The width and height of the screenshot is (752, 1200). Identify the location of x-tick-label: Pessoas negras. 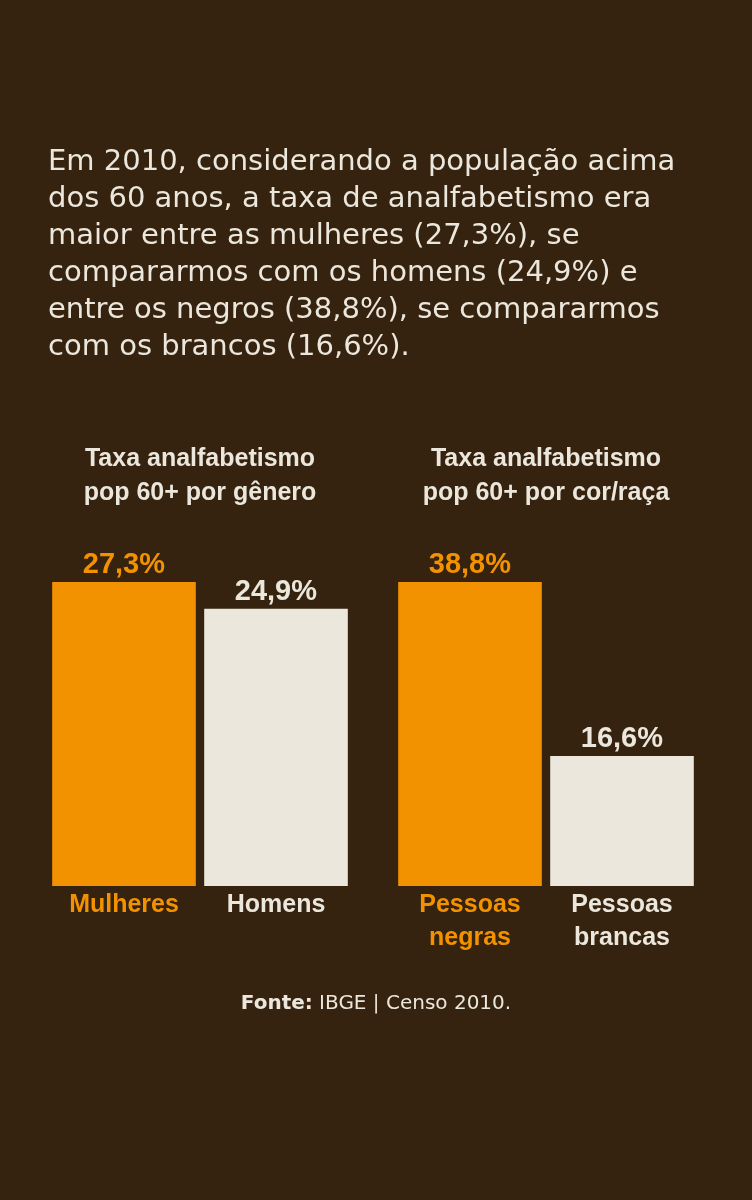
(470, 919).